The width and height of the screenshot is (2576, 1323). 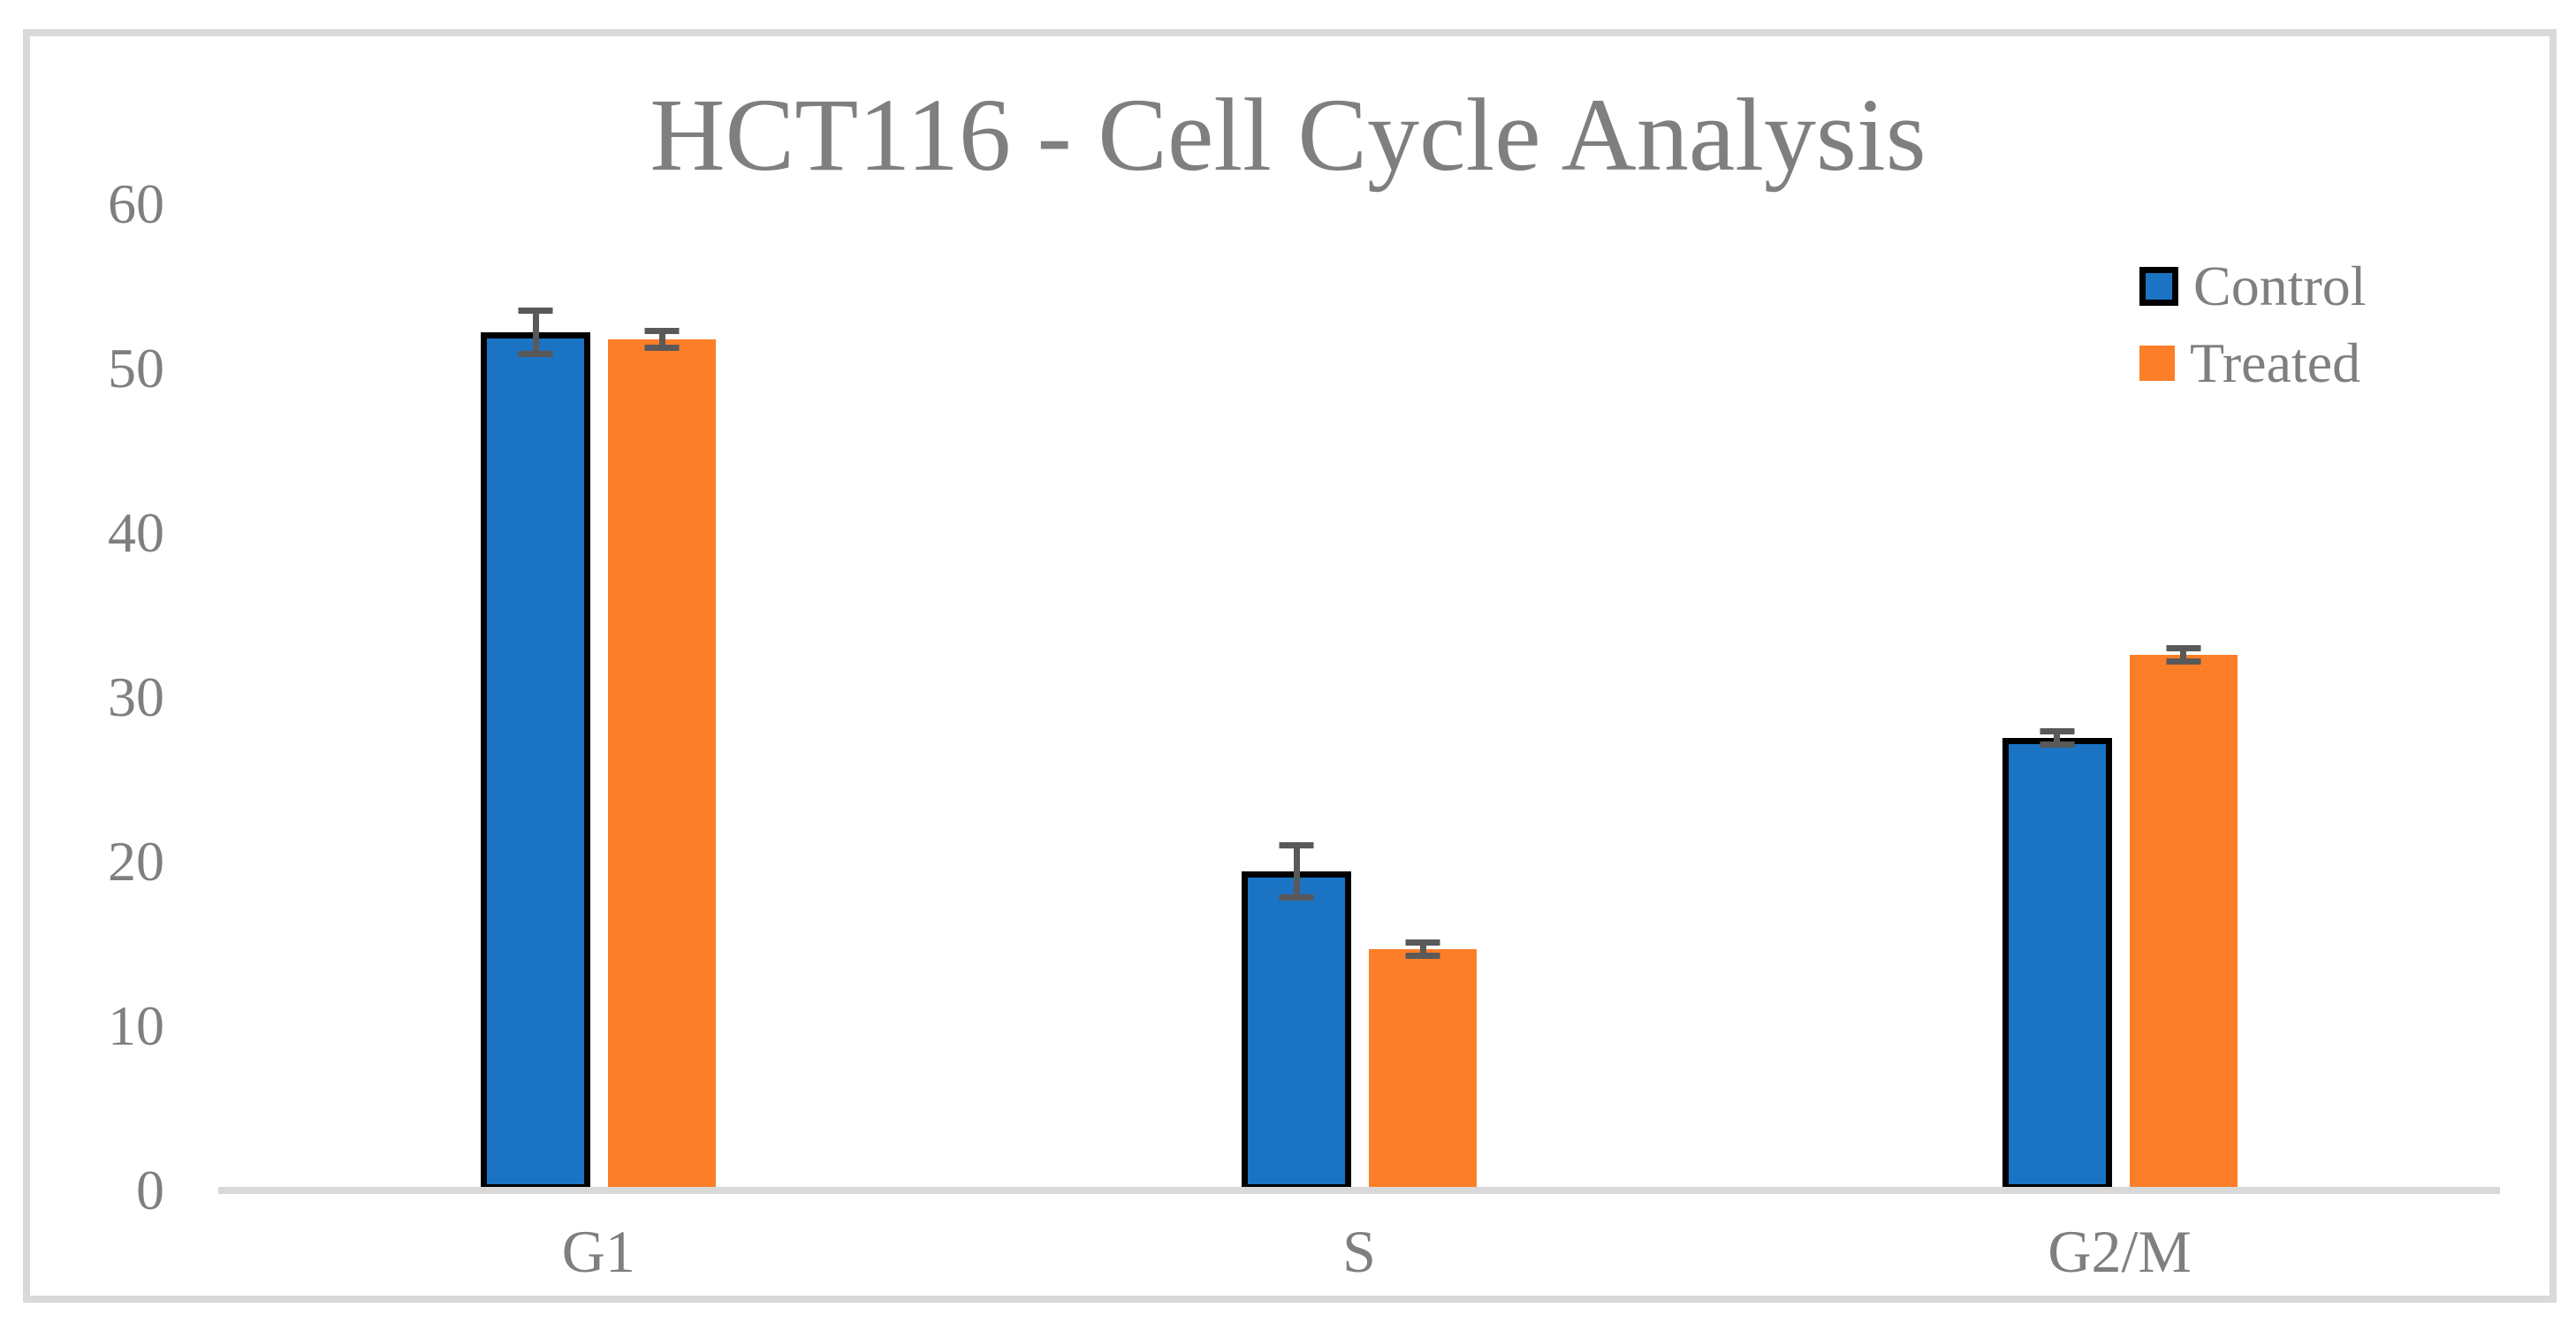 What do you see at coordinates (2158, 286) in the screenshot?
I see `legend-swatch-control` at bounding box center [2158, 286].